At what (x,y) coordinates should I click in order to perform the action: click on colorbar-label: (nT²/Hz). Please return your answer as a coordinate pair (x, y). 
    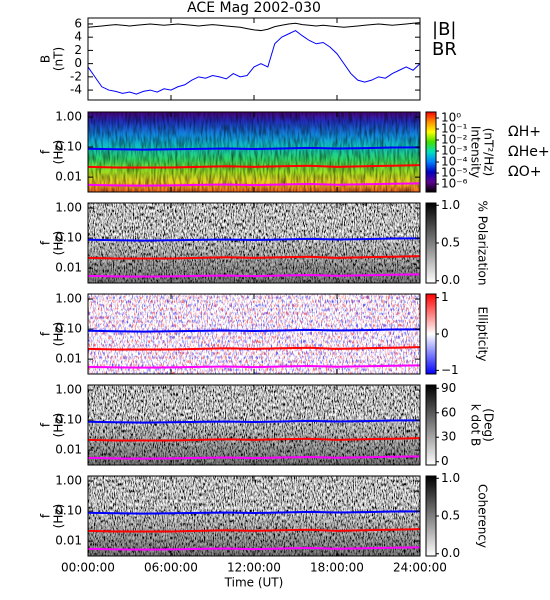
    Looking at the image, I should click on (489, 152).